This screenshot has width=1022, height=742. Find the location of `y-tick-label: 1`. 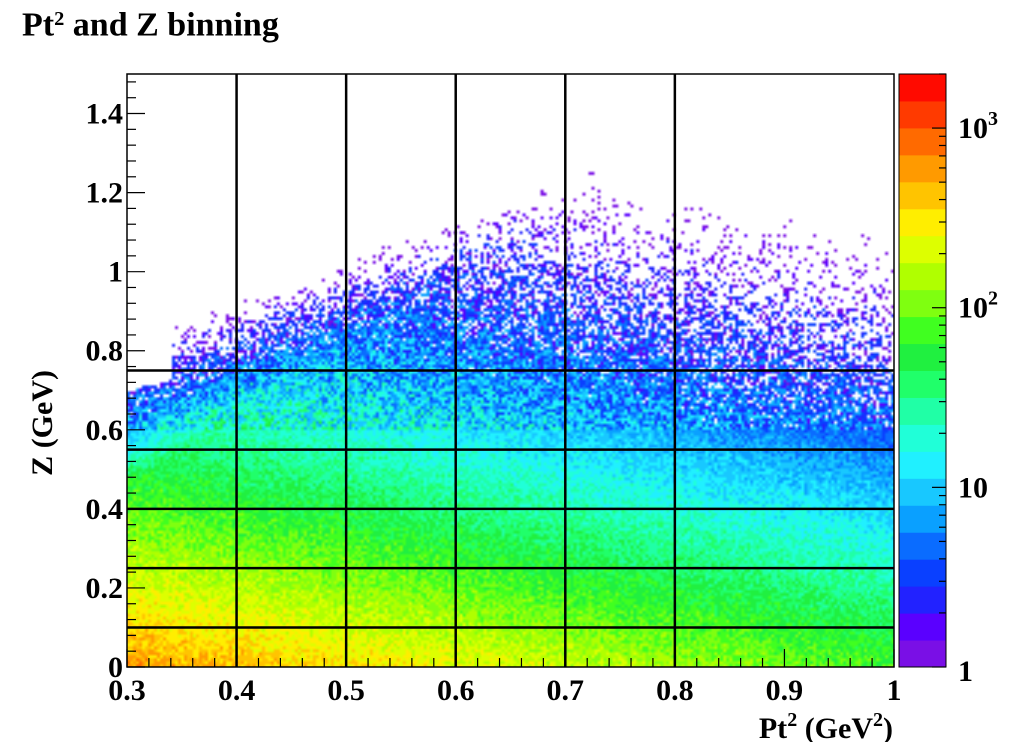

y-tick-label: 1 is located at coordinates (115, 272).